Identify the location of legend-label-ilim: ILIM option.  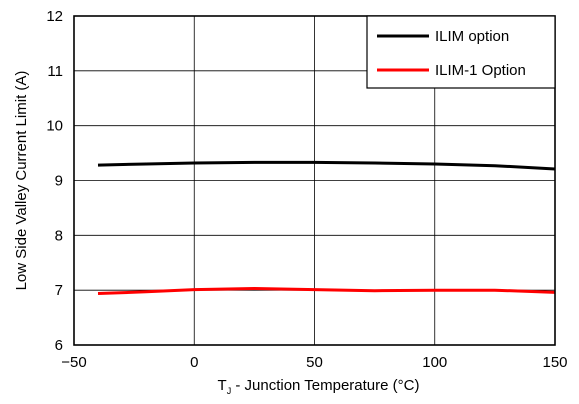
(472, 36).